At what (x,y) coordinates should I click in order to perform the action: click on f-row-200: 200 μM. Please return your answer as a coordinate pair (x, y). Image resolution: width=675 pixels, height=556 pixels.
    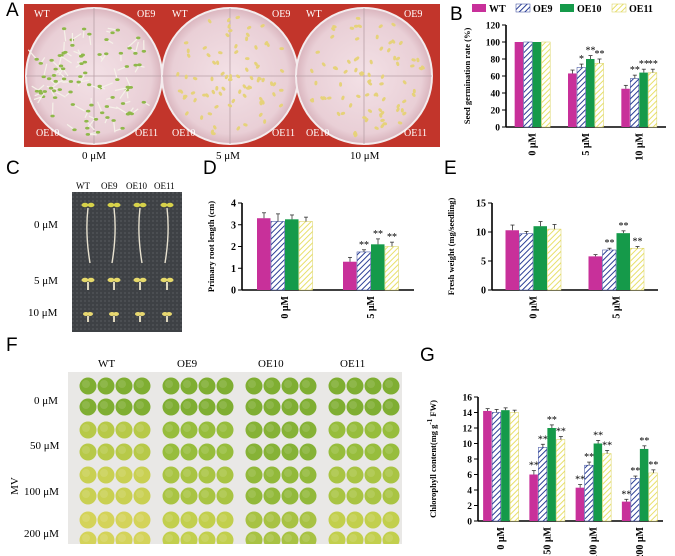
    Looking at the image, I should click on (41, 534).